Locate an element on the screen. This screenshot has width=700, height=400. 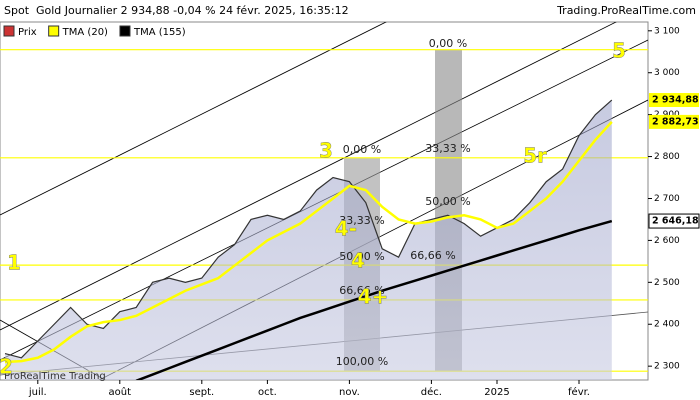
y-tick-label: 2 300 is located at coordinates (667, 367).